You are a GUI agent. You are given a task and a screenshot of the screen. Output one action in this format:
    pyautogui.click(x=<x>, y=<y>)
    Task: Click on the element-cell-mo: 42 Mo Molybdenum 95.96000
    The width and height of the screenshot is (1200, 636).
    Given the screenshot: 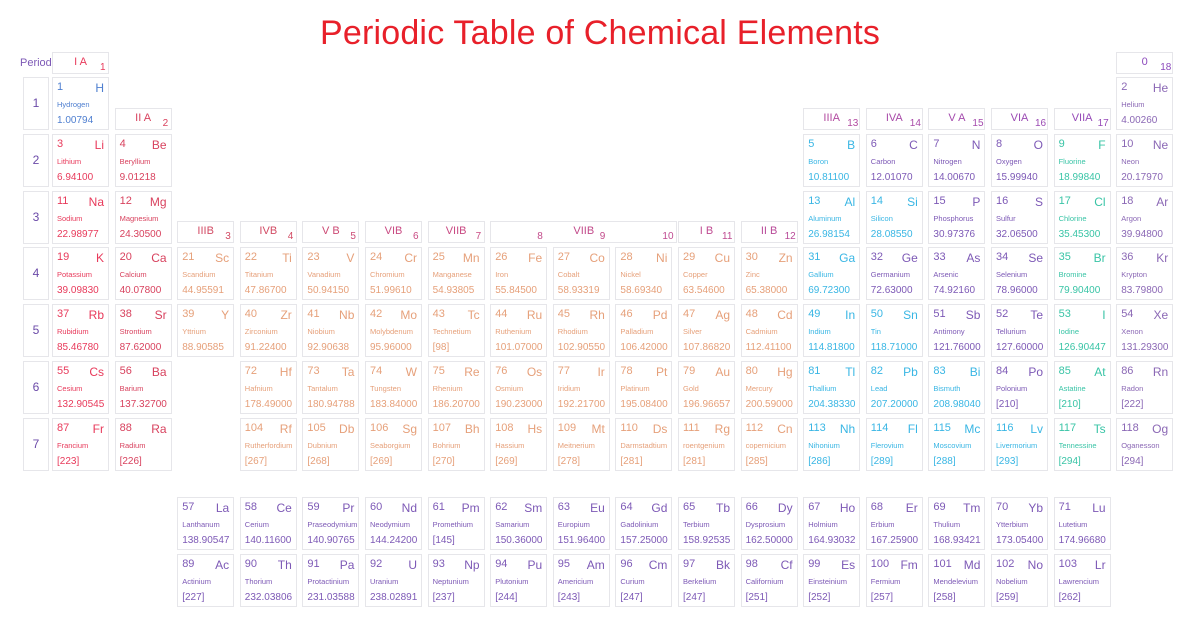 What is the action you would take?
    pyautogui.click(x=393, y=331)
    